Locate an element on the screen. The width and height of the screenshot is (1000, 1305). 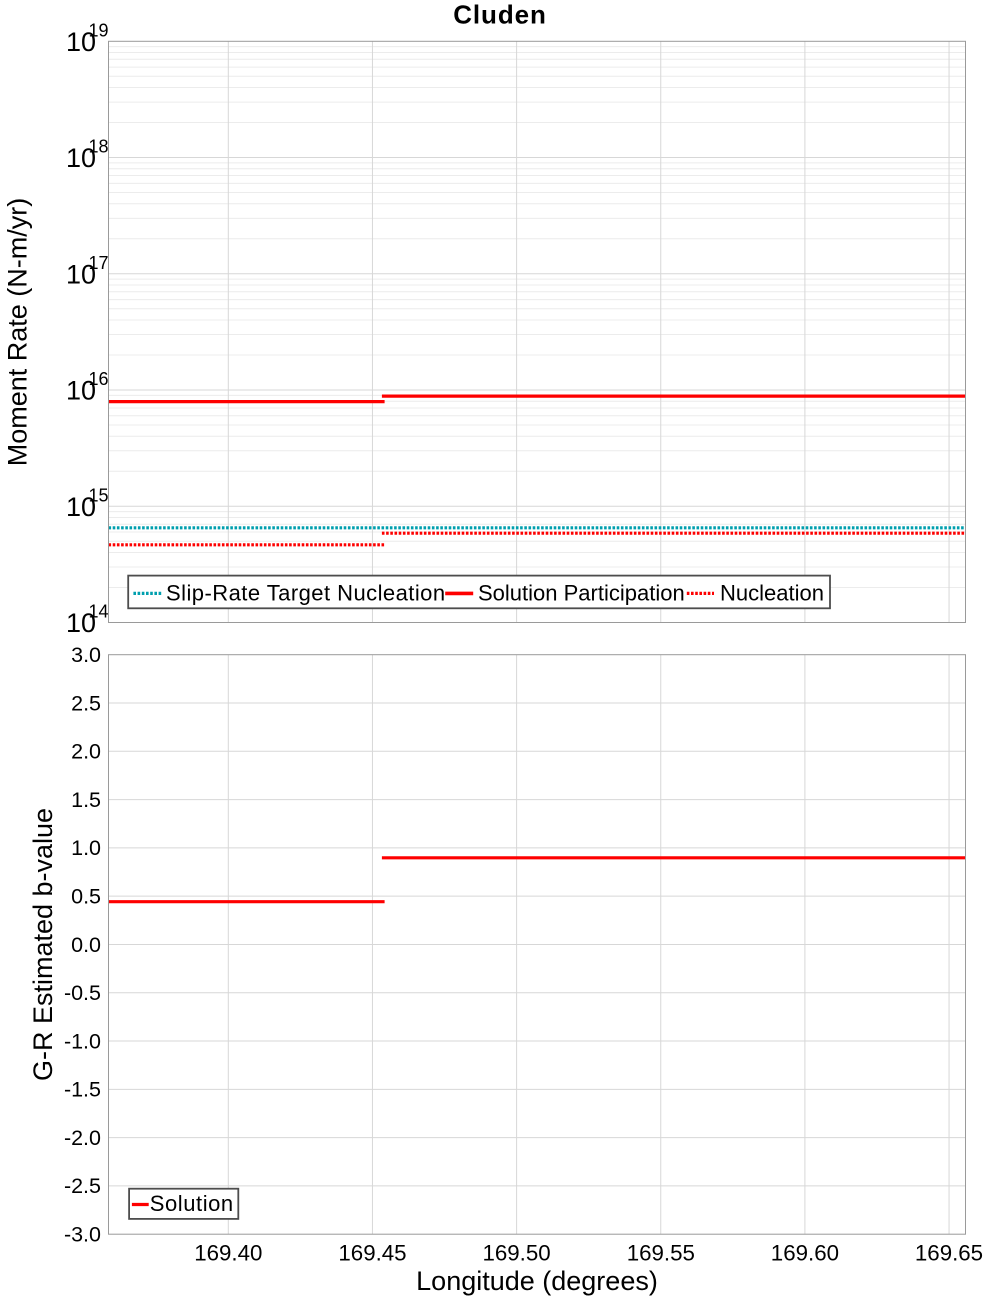
svg-text: 169.55 is located at coordinates (661, 1252).